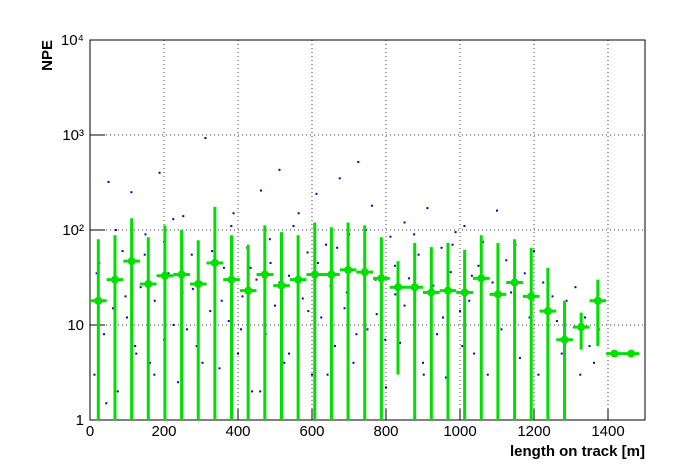 This screenshot has width=696, height=472. I want to click on y-axis-title: NPE, so click(47, 55).